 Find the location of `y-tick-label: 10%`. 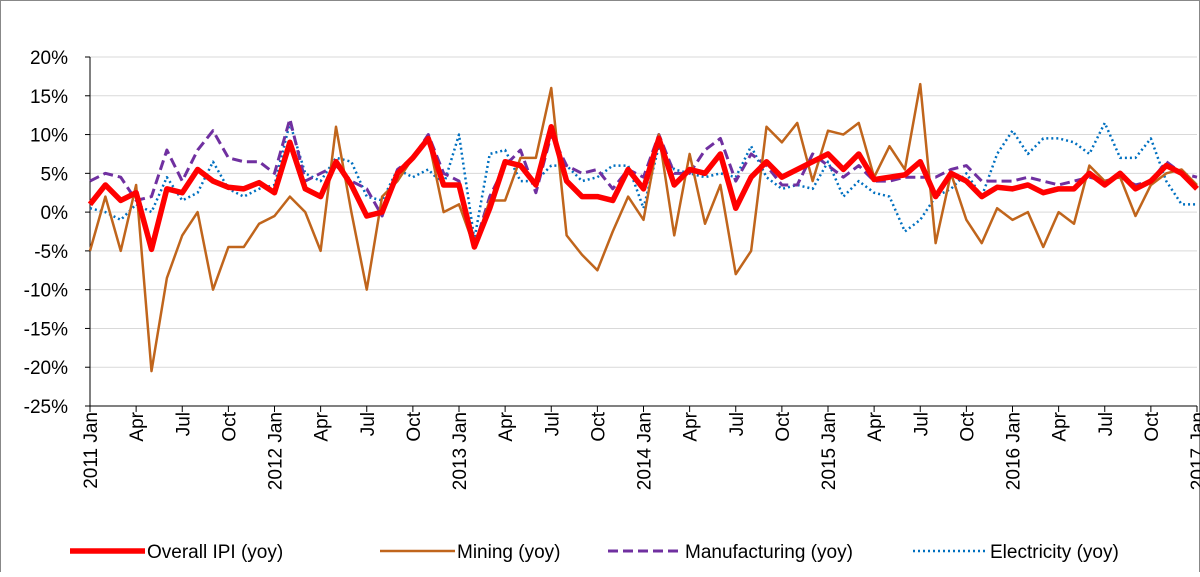

y-tick-label: 10% is located at coordinates (49, 136).